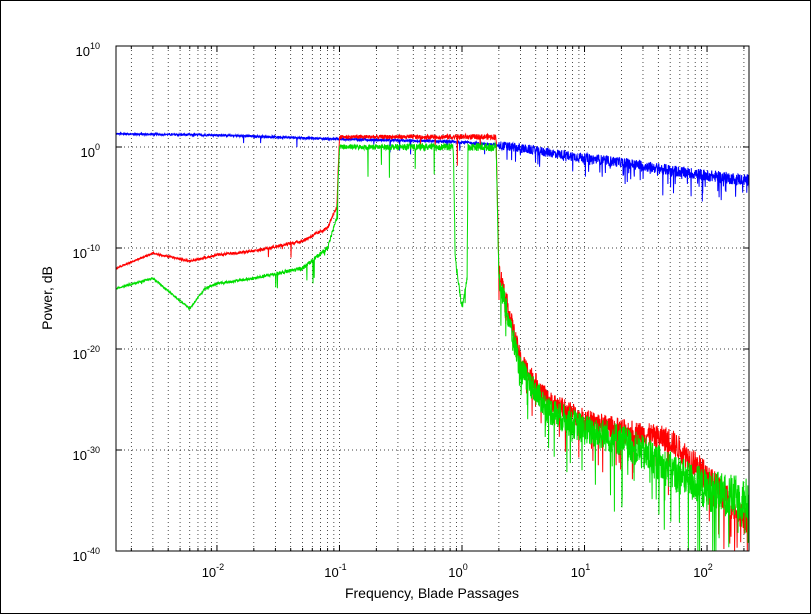  I want to click on y-tick-label: 100, so click(90, 151).